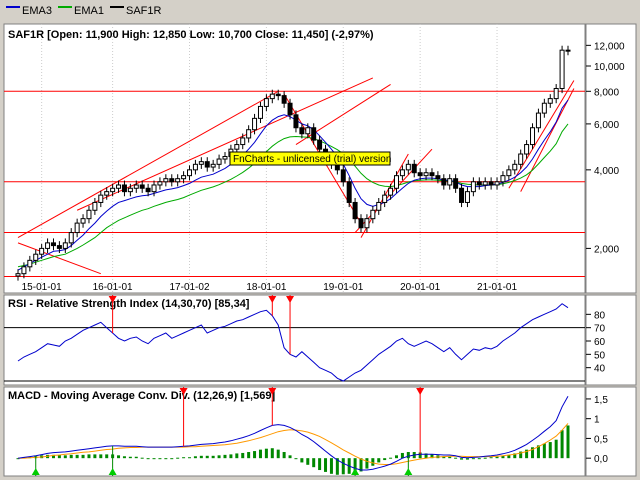  I want to click on price-xtick-label: 18-01-01, so click(266, 287).